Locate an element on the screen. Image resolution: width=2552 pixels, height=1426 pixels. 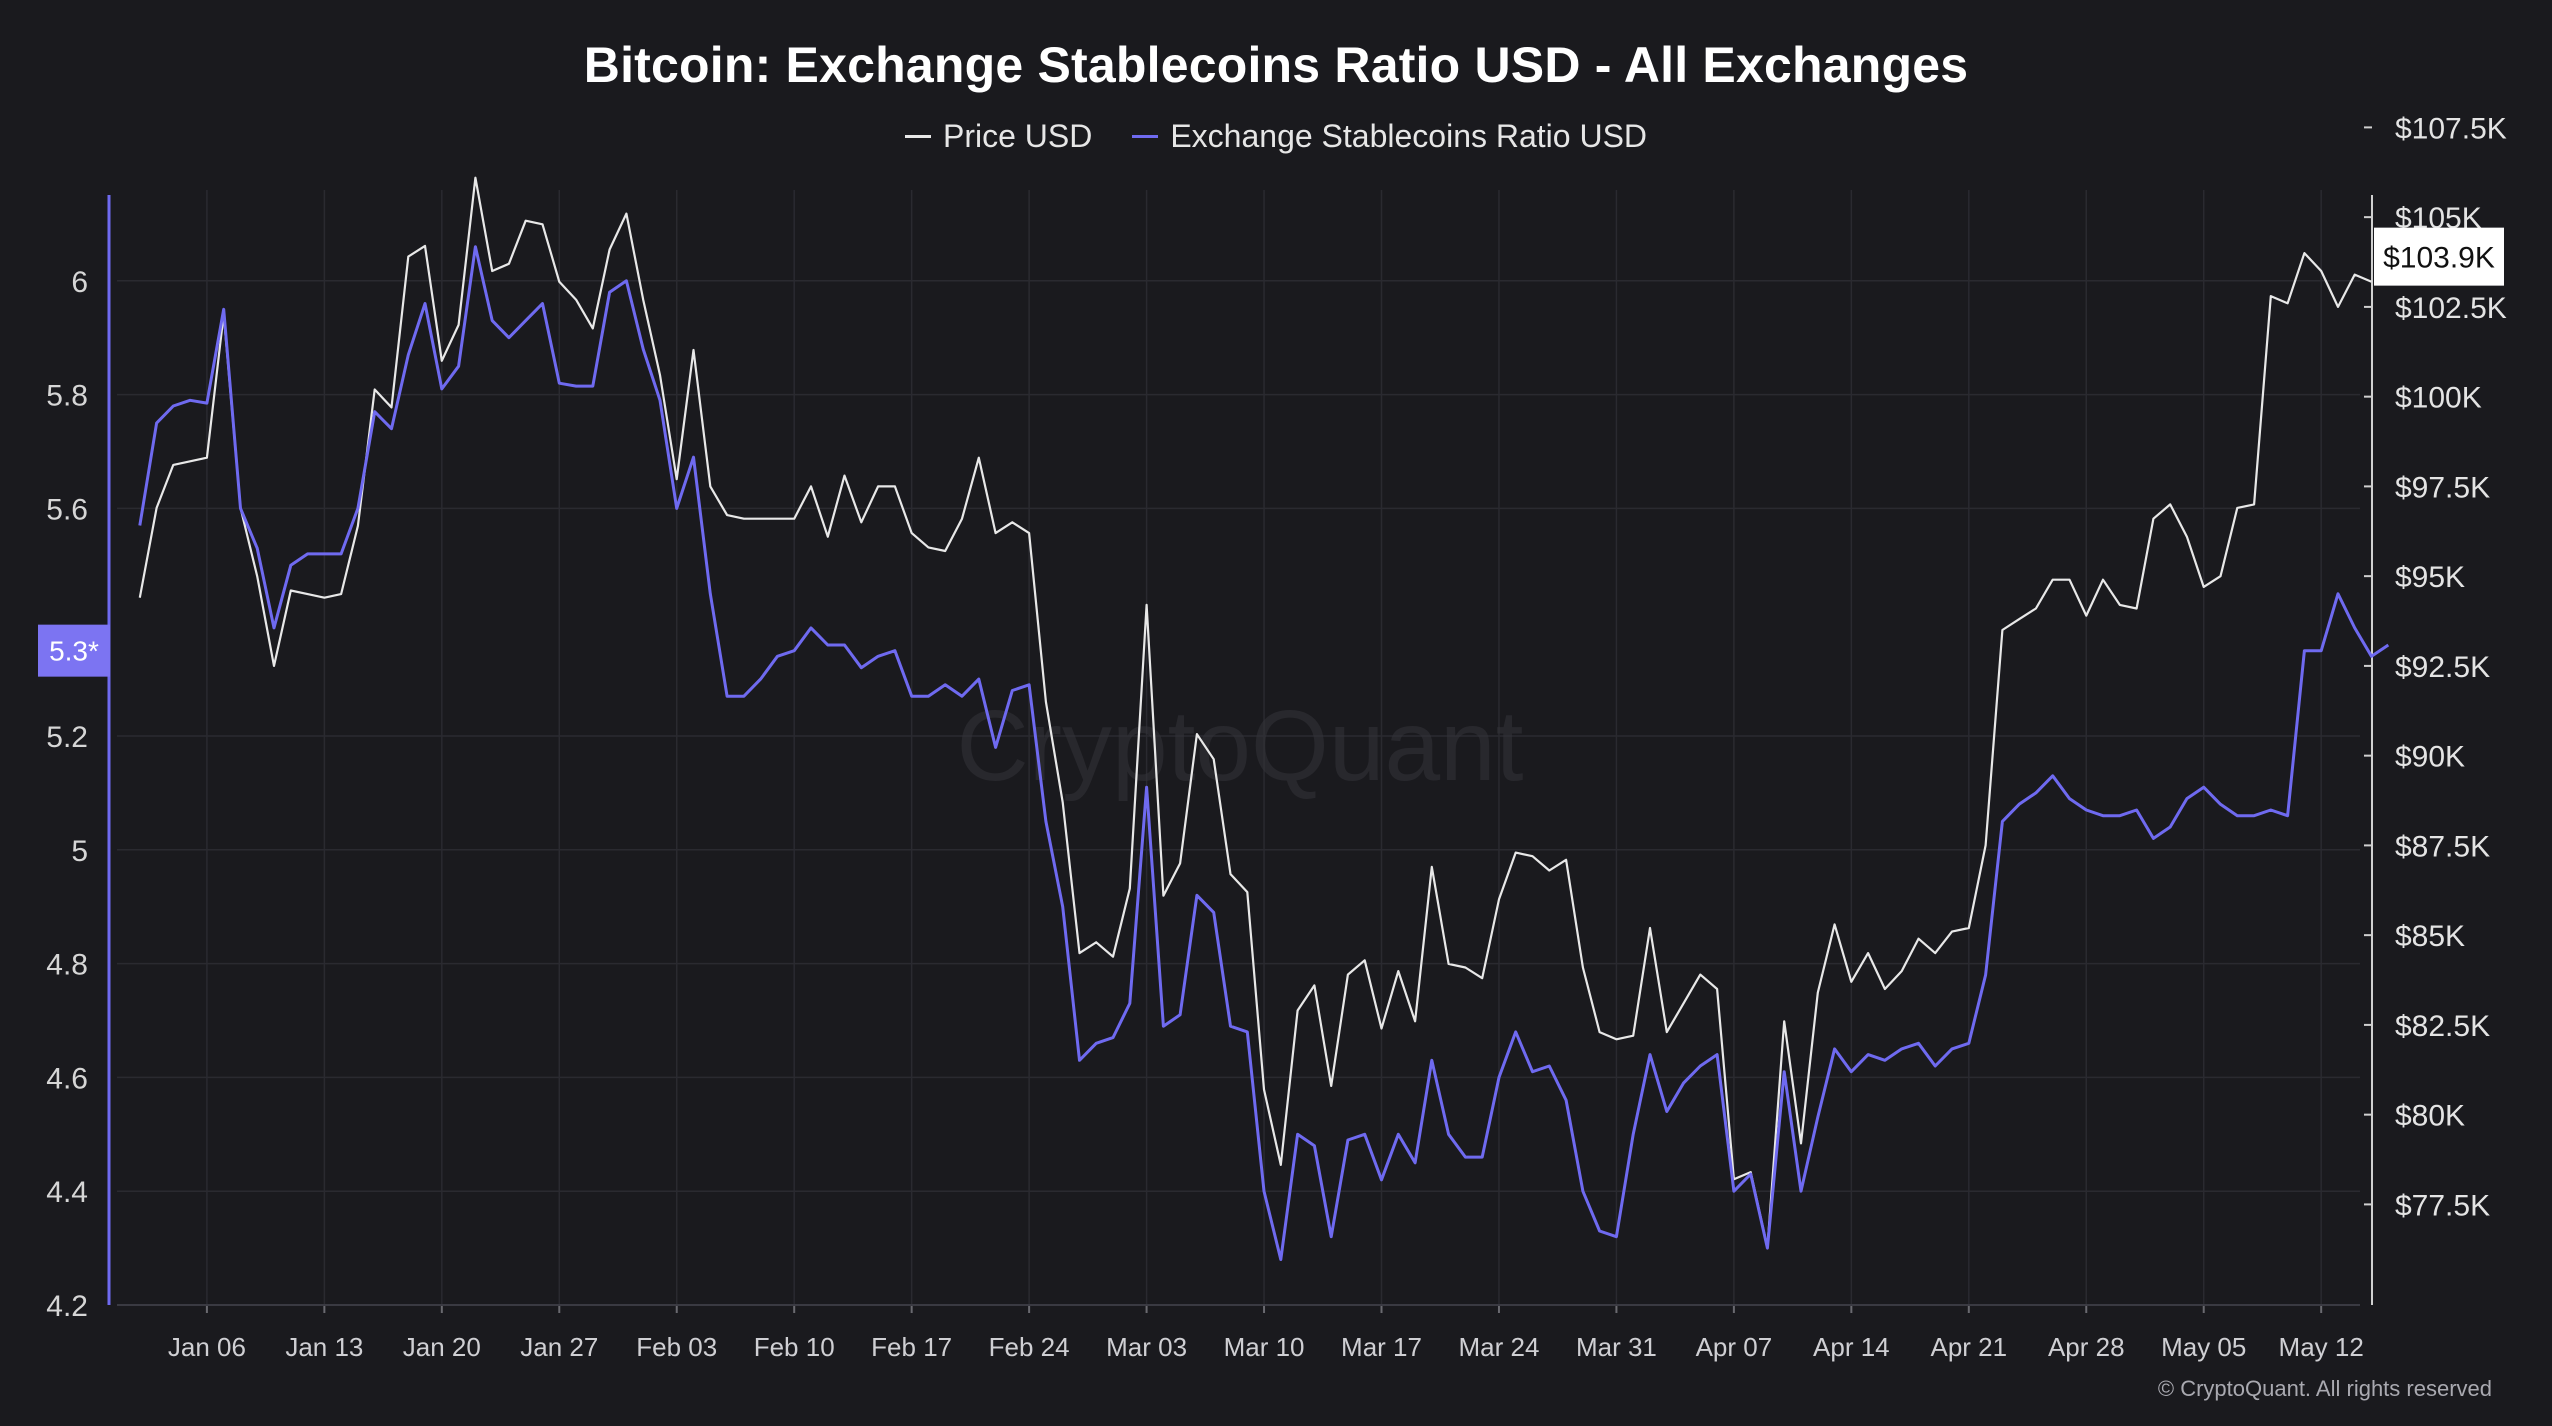
watermark: CryptoQuant is located at coordinates (1240, 746).